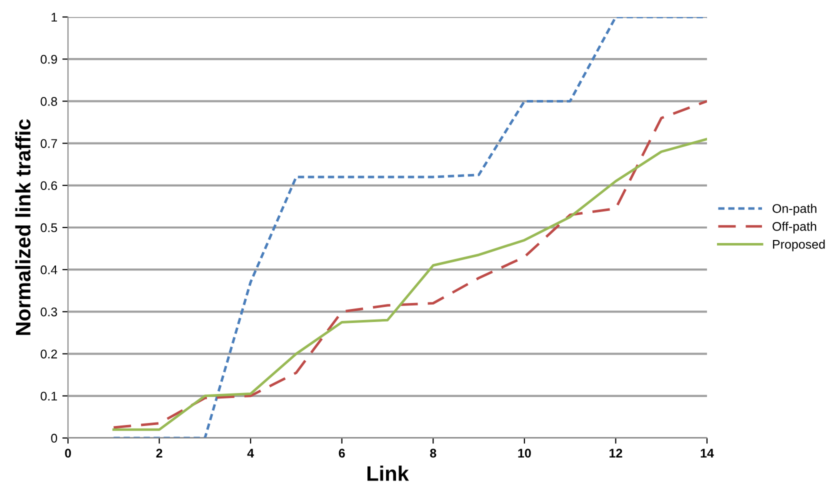  What do you see at coordinates (48, 354) in the screenshot?
I see `y-tick-label: 0.2` at bounding box center [48, 354].